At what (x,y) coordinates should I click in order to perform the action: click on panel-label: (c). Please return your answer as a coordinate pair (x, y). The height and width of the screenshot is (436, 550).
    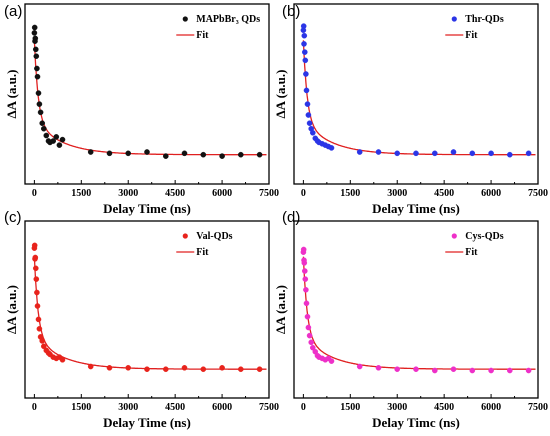
    Looking at the image, I should click on (13, 217).